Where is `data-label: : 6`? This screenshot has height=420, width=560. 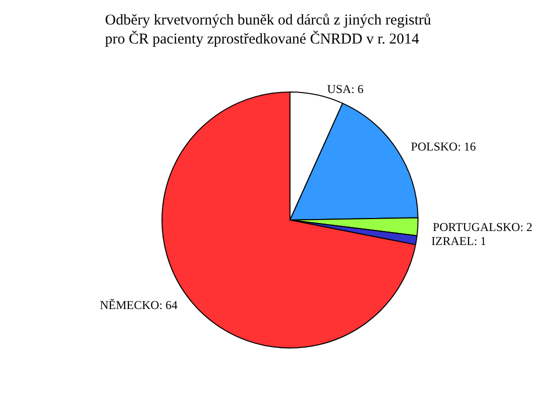 data-label: : 6 is located at coordinates (357, 89).